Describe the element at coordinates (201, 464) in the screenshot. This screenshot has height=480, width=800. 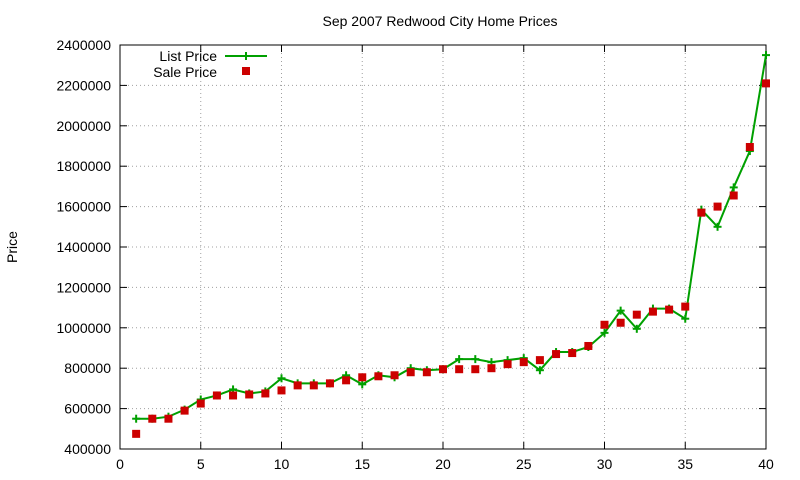
I see `x-tick-label: 5` at that location.